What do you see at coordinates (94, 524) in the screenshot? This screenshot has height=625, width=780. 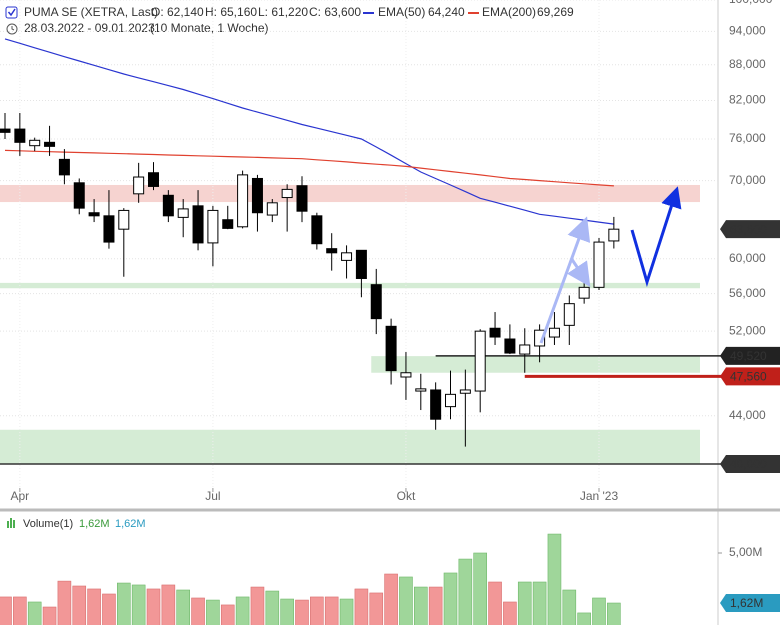 I see `volume-value: 1,62M` at bounding box center [94, 524].